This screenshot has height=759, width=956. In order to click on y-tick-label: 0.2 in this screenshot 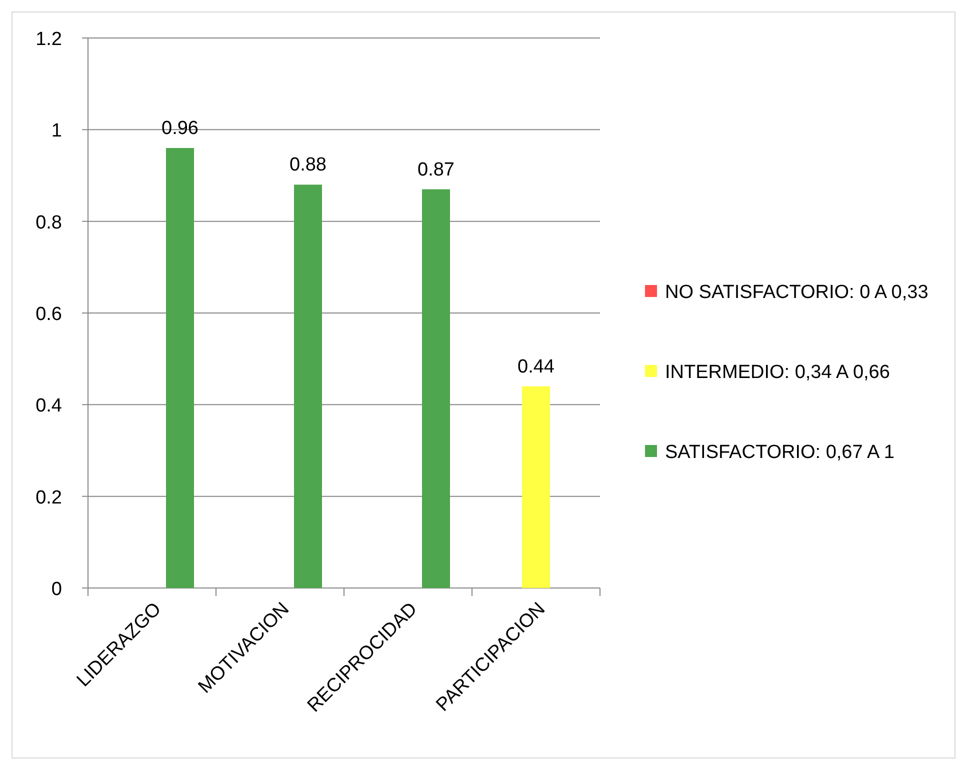, I will do `click(49, 497)`.